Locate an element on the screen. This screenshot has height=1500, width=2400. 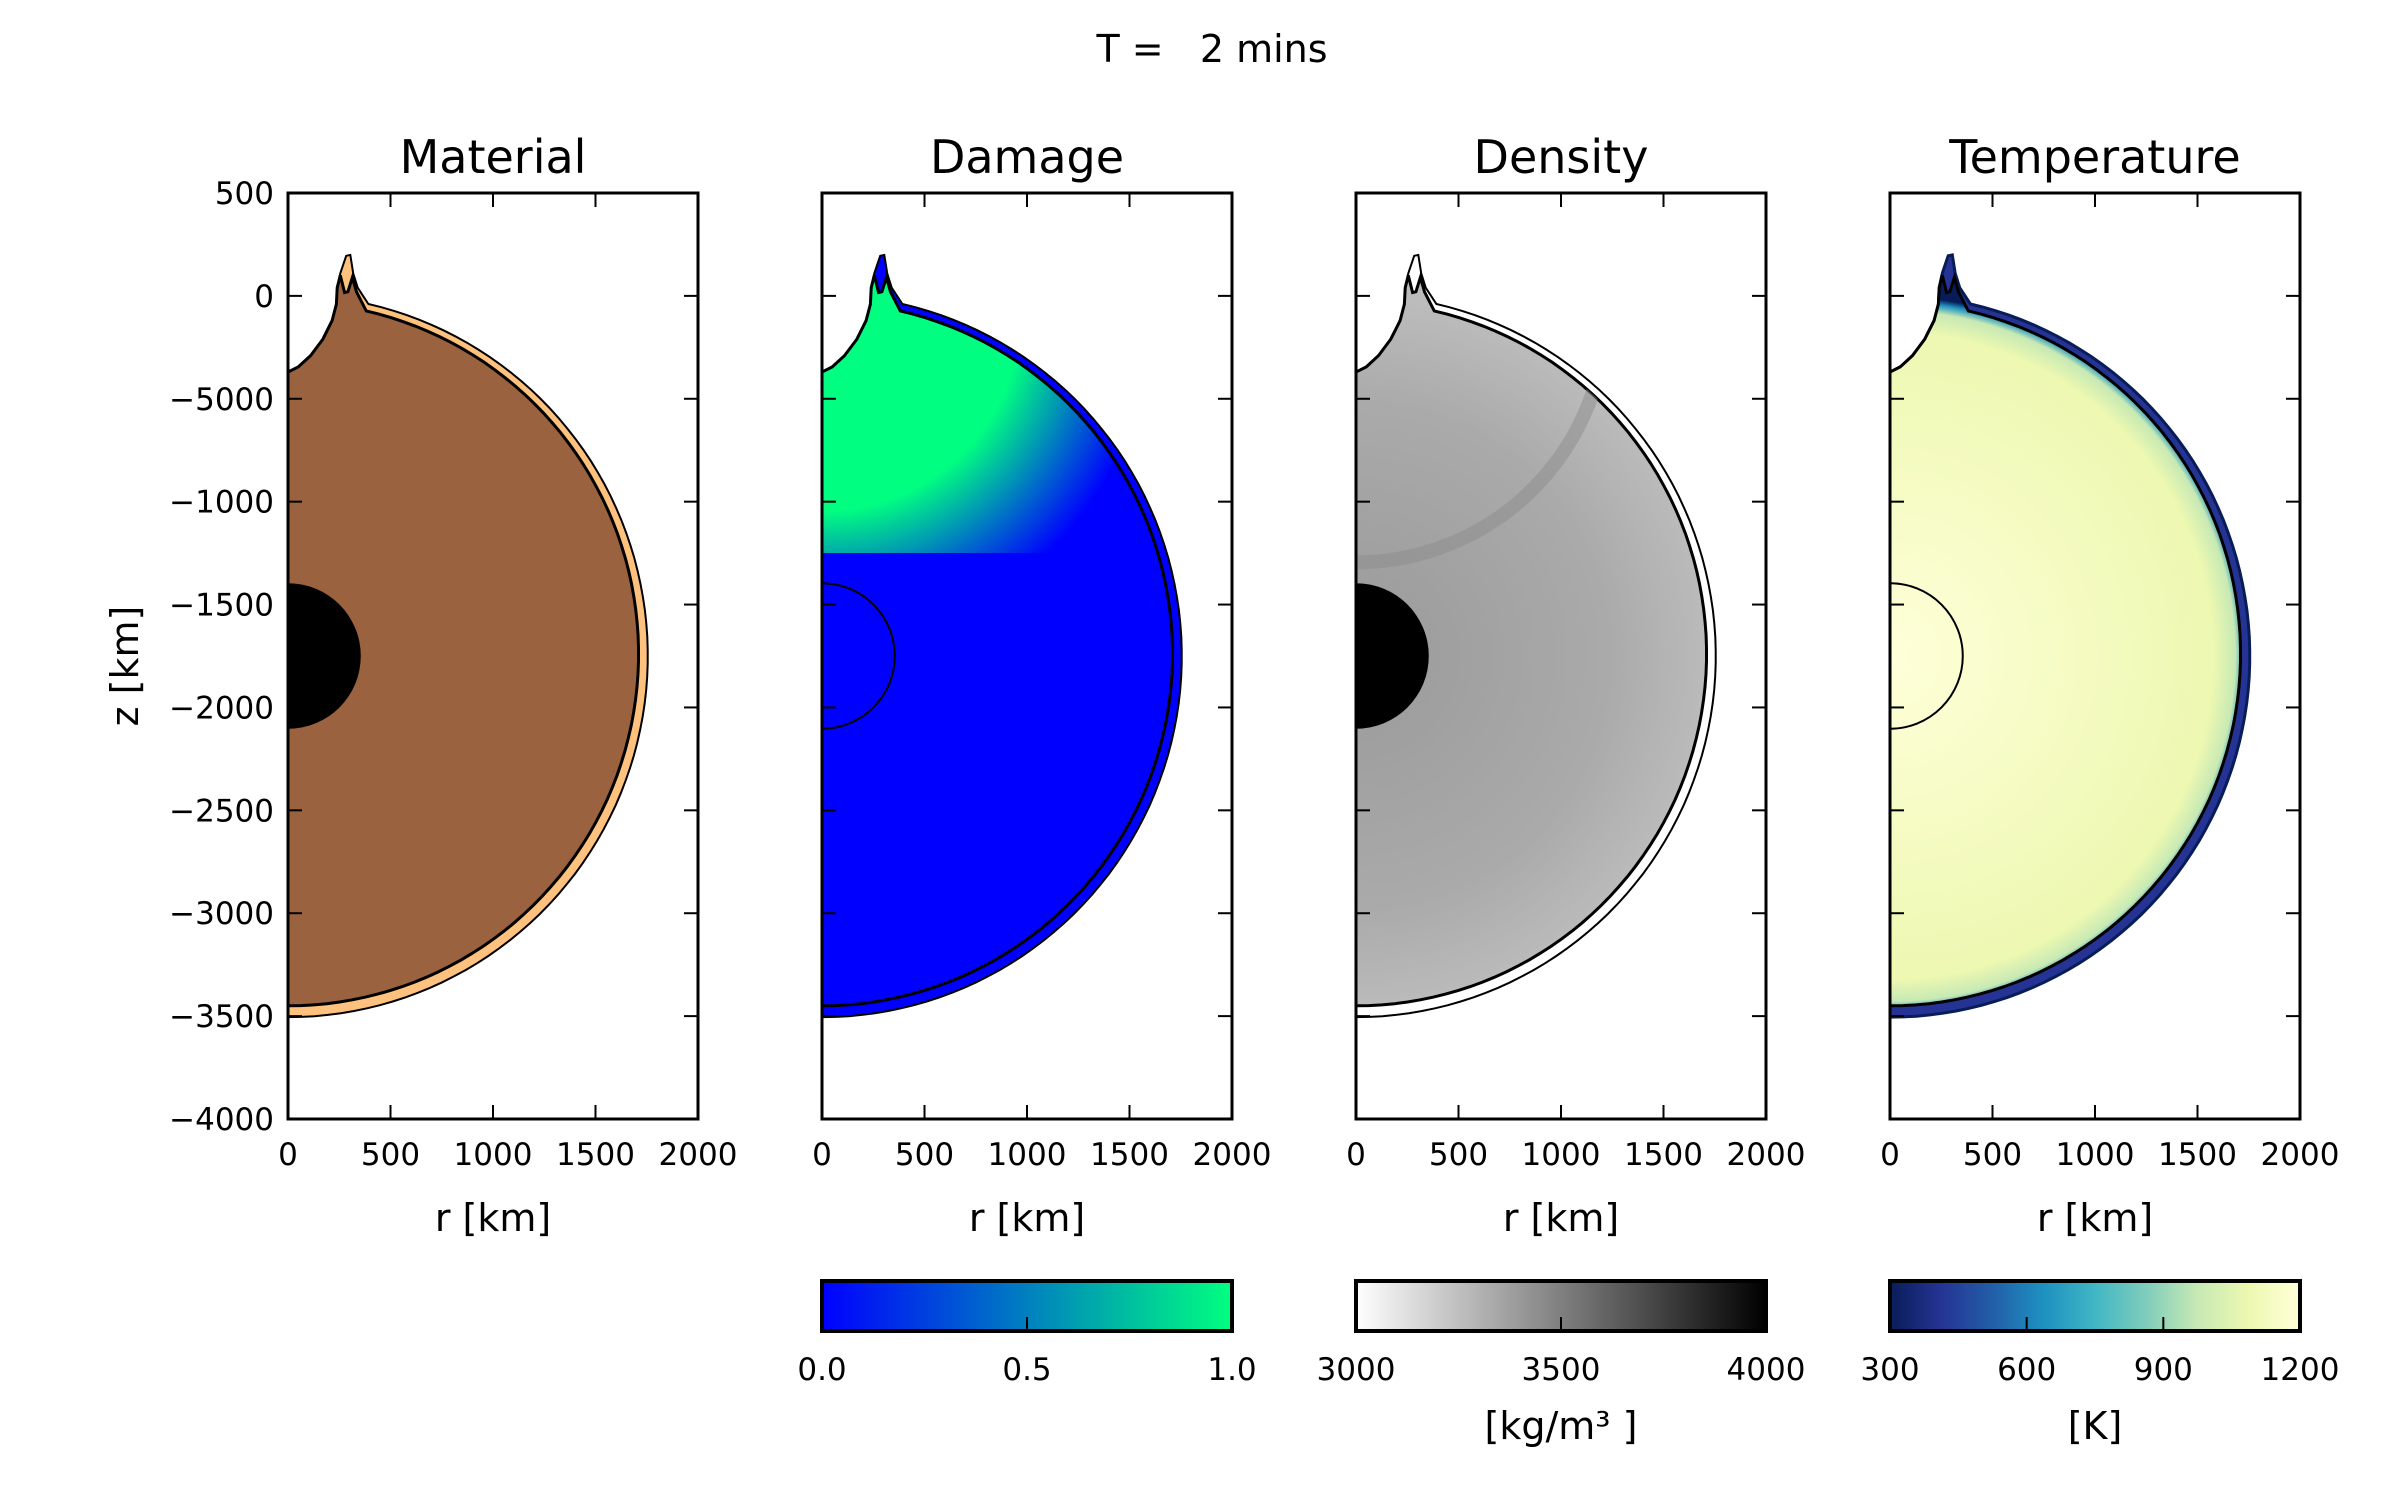
y-tick-label: −3500 is located at coordinates (221, 1017).